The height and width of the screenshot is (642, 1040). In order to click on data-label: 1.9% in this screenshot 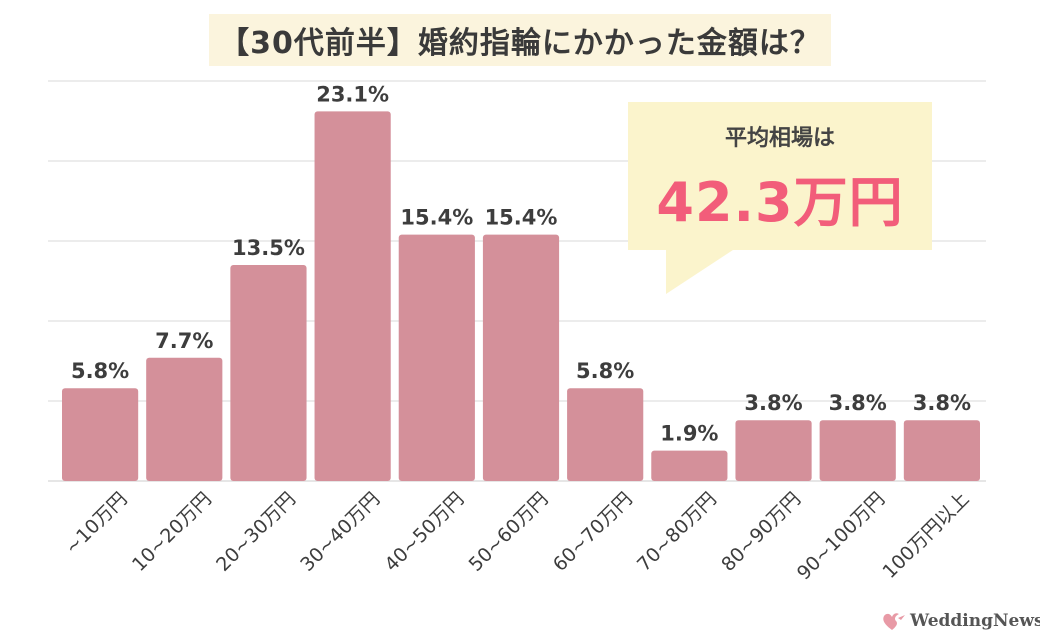, I will do `click(689, 434)`.